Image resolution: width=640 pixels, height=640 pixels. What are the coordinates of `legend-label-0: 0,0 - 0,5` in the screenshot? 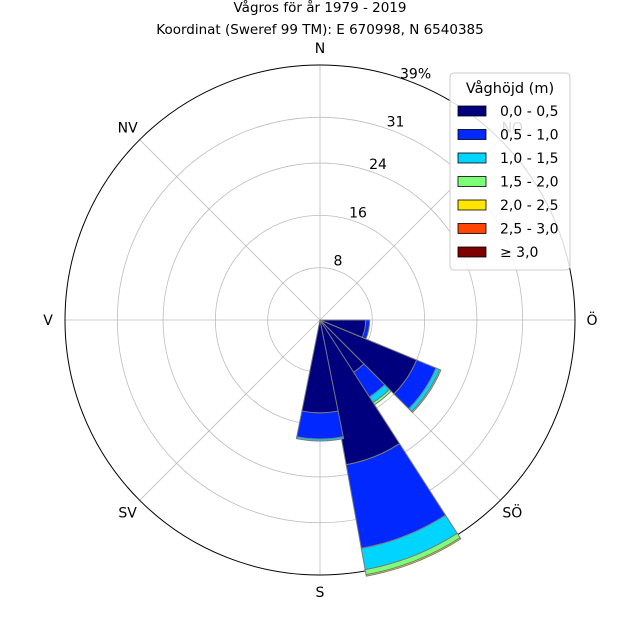 It's located at (529, 112).